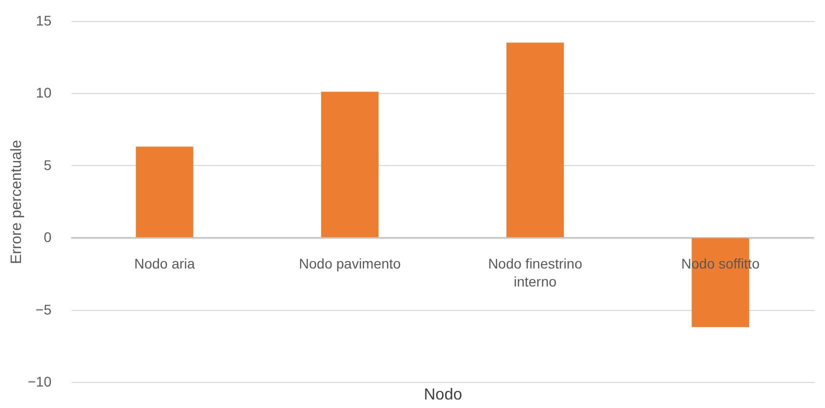 The width and height of the screenshot is (825, 408). I want to click on y-tick-label: 5, so click(48, 164).